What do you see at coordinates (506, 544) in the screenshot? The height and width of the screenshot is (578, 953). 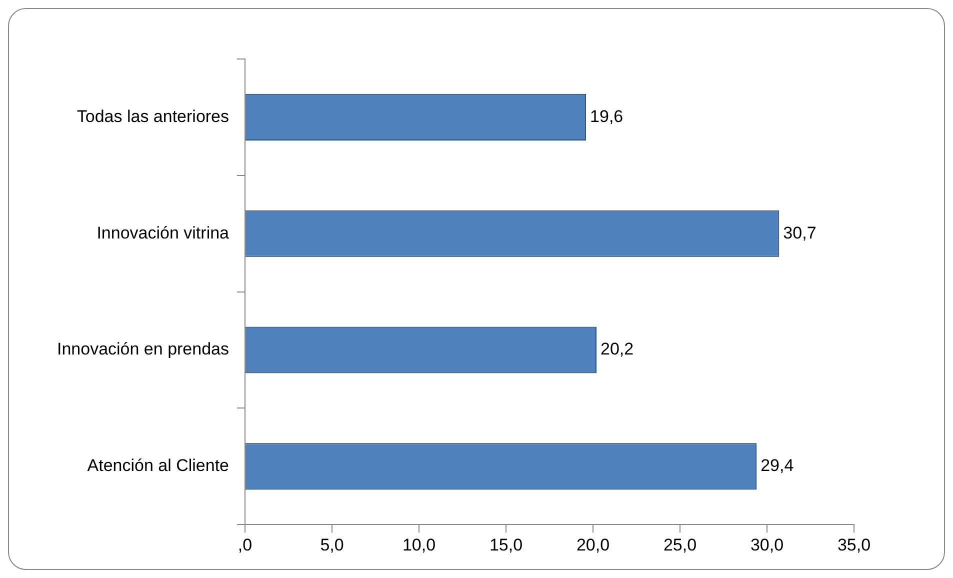 I see `x-tick-label: 15,0` at bounding box center [506, 544].